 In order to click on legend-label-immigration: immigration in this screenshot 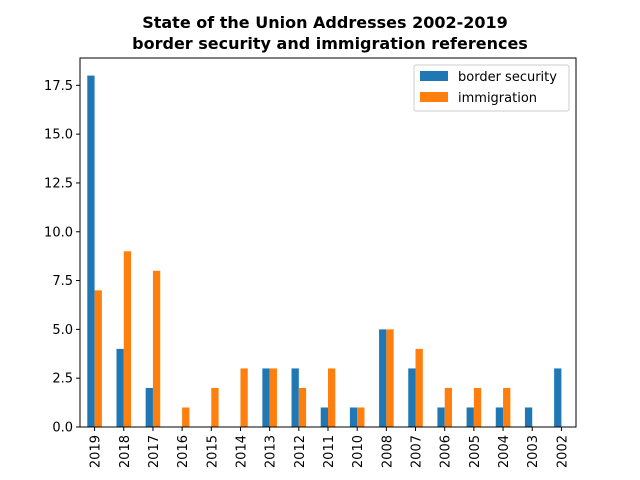, I will do `click(497, 98)`.